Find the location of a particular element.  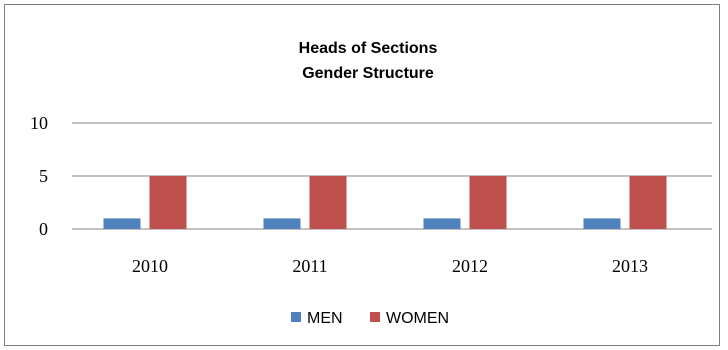

legend-label-men: MEN is located at coordinates (325, 318).